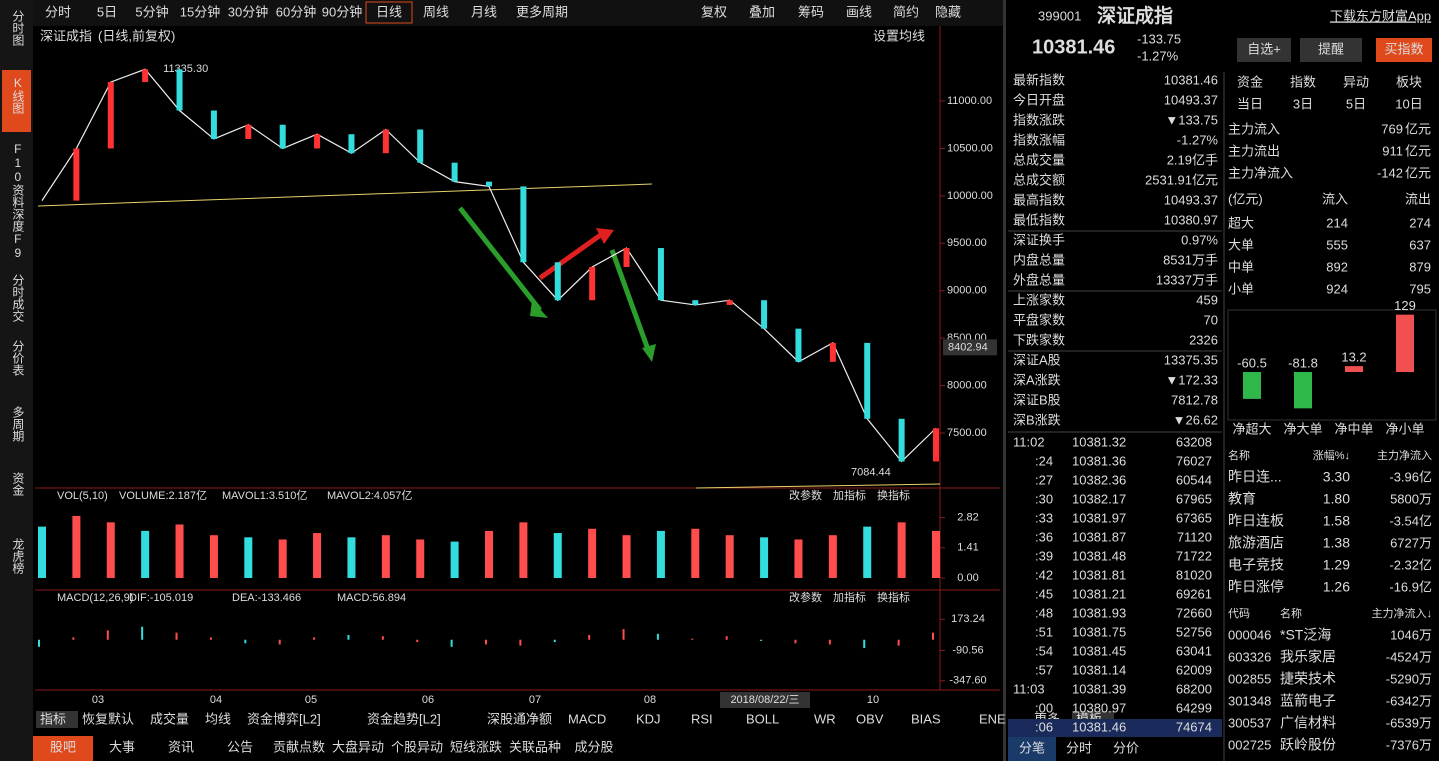  What do you see at coordinates (1336, 499) in the screenshot?
I see `table-cell: 1.80` at bounding box center [1336, 499].